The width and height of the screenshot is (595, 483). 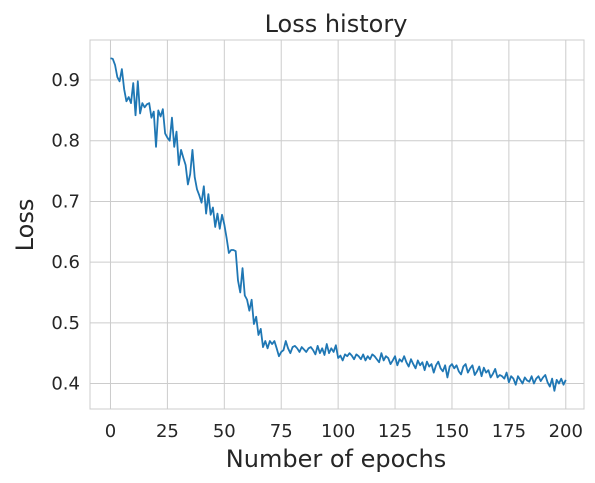 What do you see at coordinates (224, 431) in the screenshot?
I see `x-tick-label: 50` at bounding box center [224, 431].